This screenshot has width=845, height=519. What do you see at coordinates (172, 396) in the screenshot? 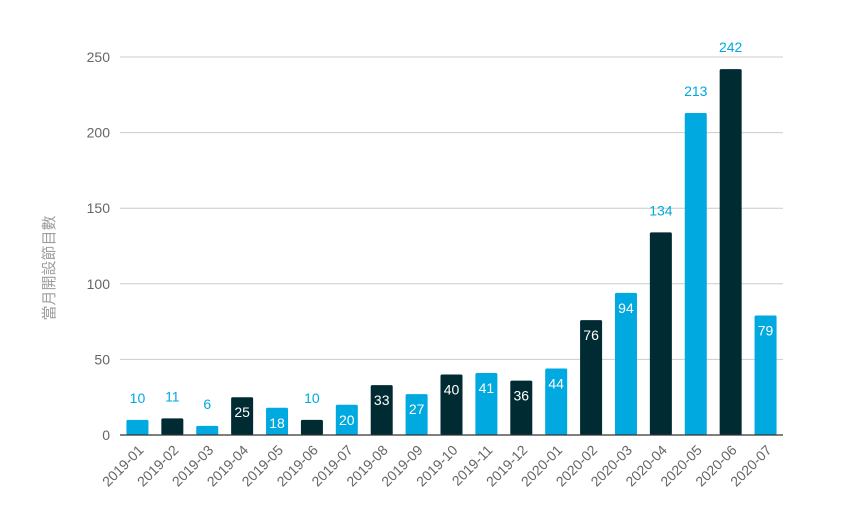
I see `value-label-2019-02: 11` at bounding box center [172, 396].